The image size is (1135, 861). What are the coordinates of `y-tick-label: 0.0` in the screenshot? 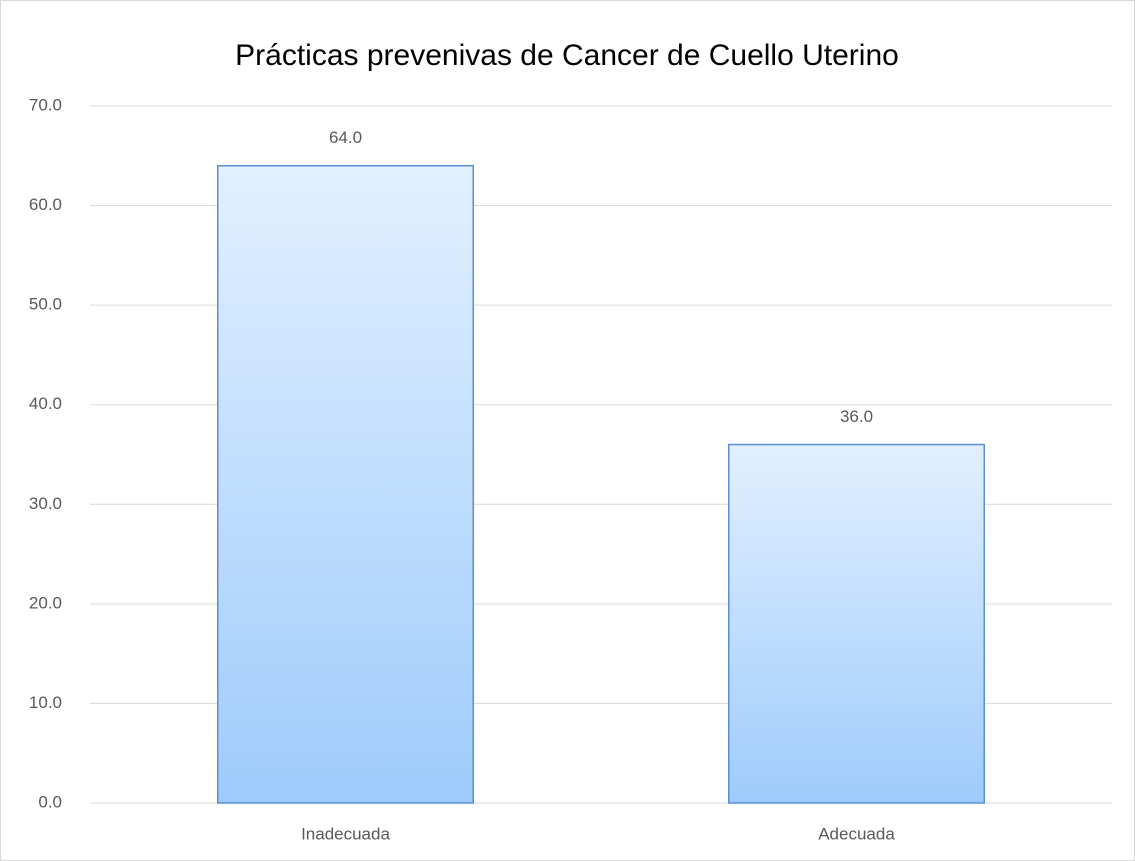 It's located at (50, 801).